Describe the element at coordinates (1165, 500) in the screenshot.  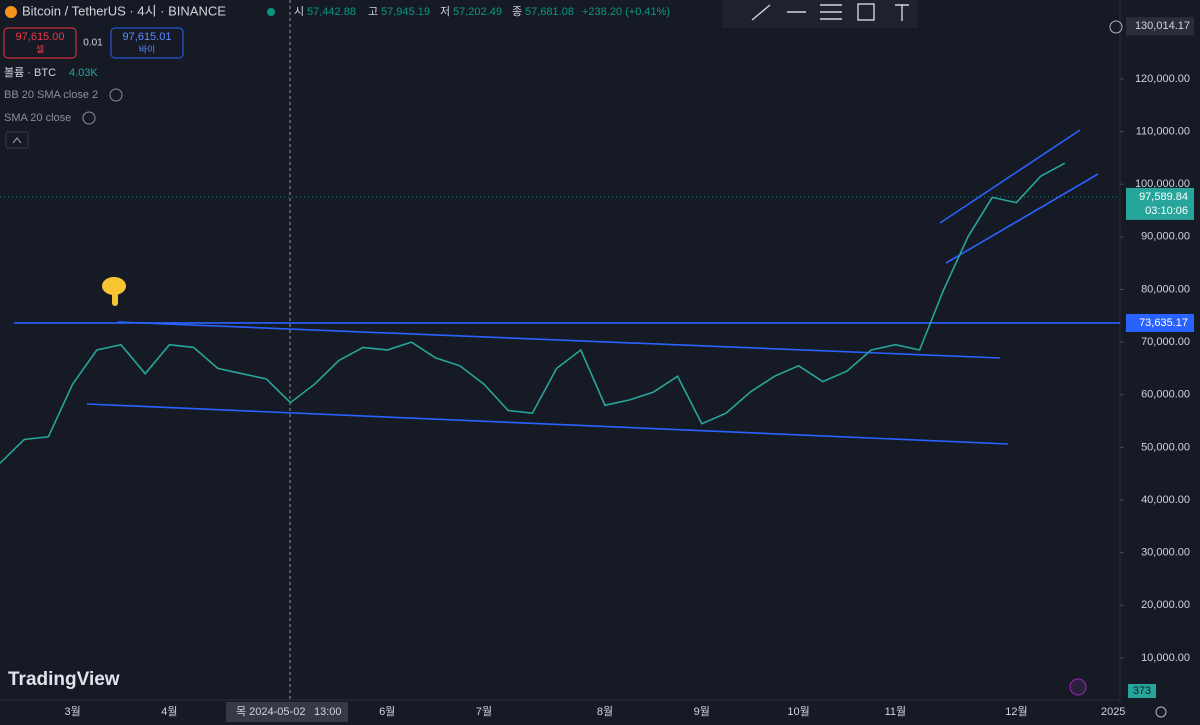
I see `y-tick-label: 40,000.00` at that location.